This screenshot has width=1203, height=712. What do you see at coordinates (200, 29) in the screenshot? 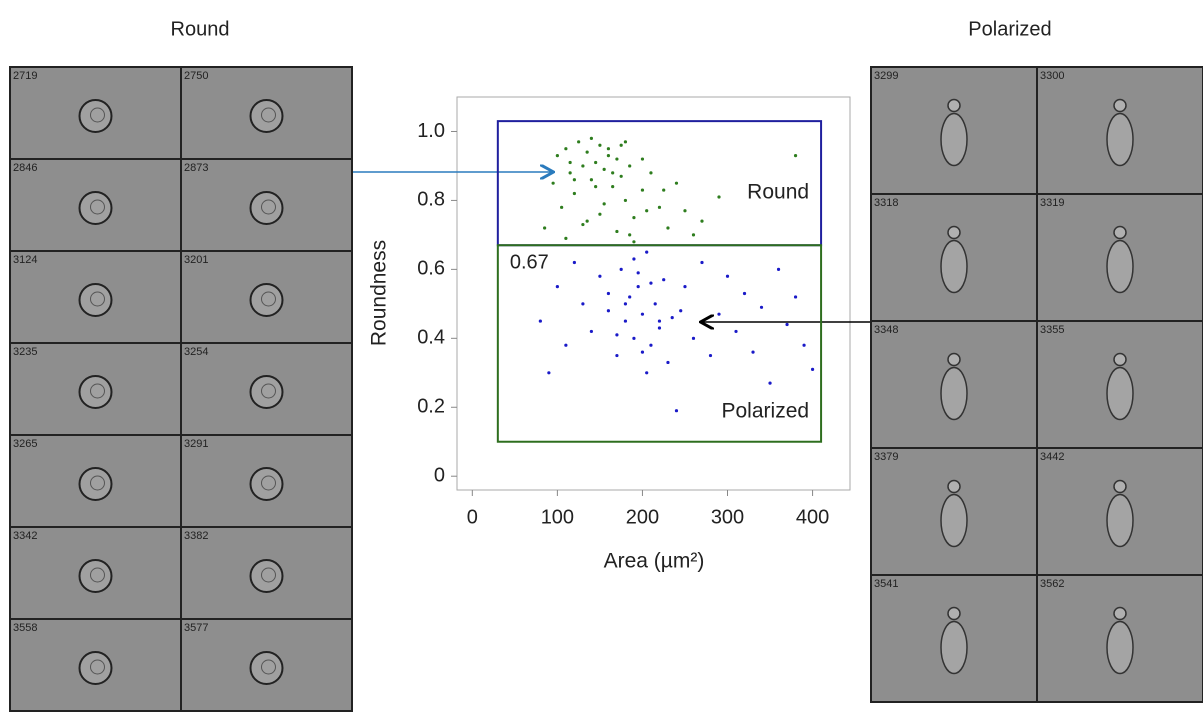
I see `panel-title: Round` at bounding box center [200, 29].